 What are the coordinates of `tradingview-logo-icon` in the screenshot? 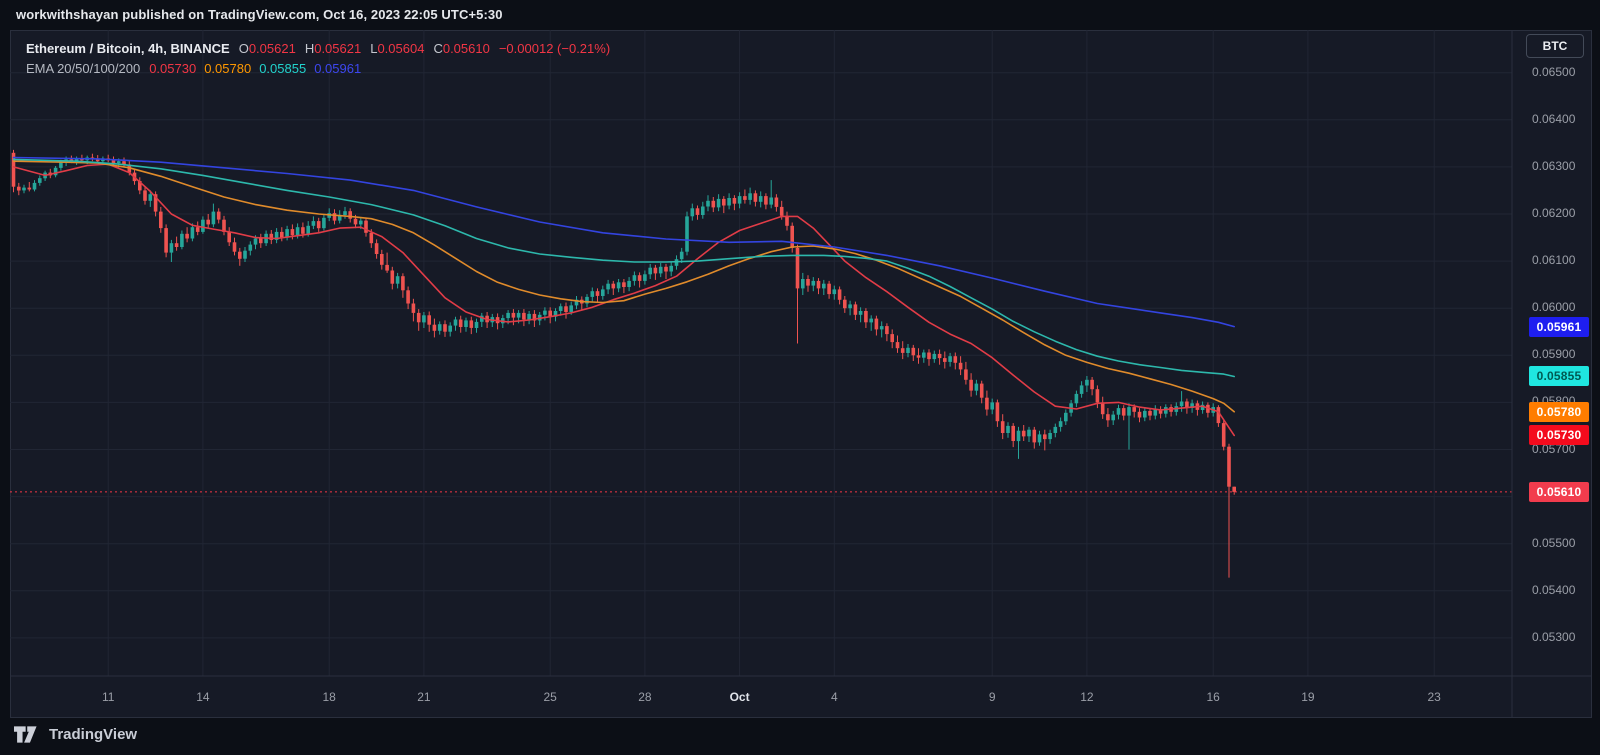 It's located at (25, 734).